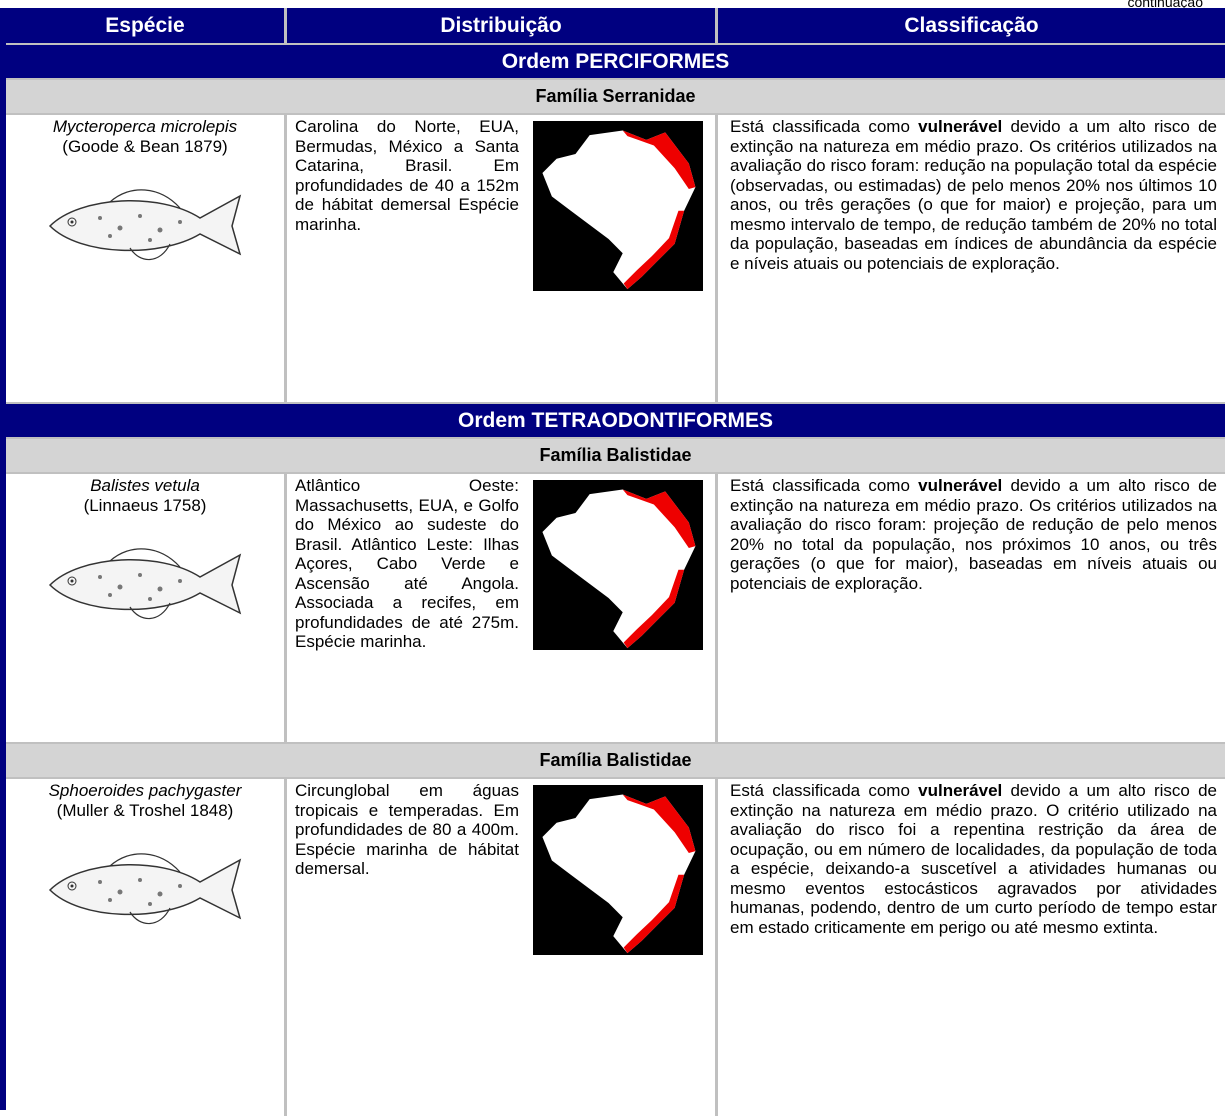  I want to click on family-row: Família Serranidae, so click(615, 95).